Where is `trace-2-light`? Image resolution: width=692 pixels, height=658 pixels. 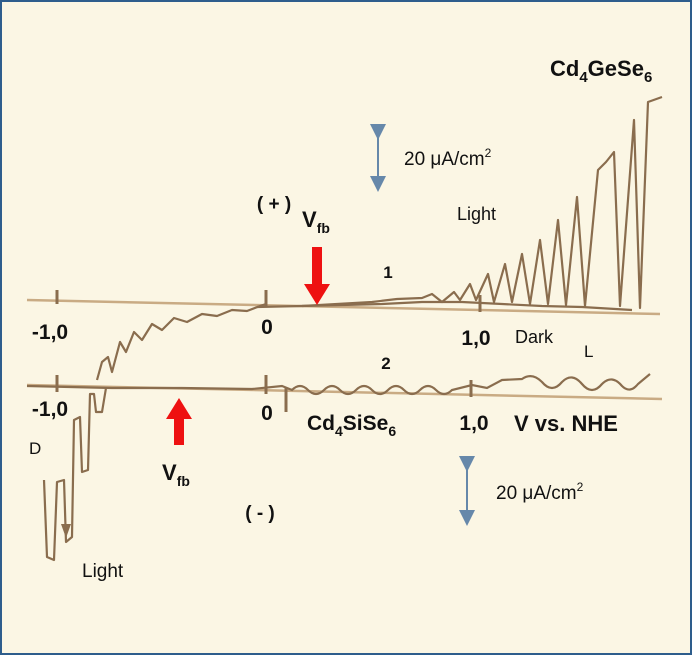 trace-2-light is located at coordinates (75, 474).